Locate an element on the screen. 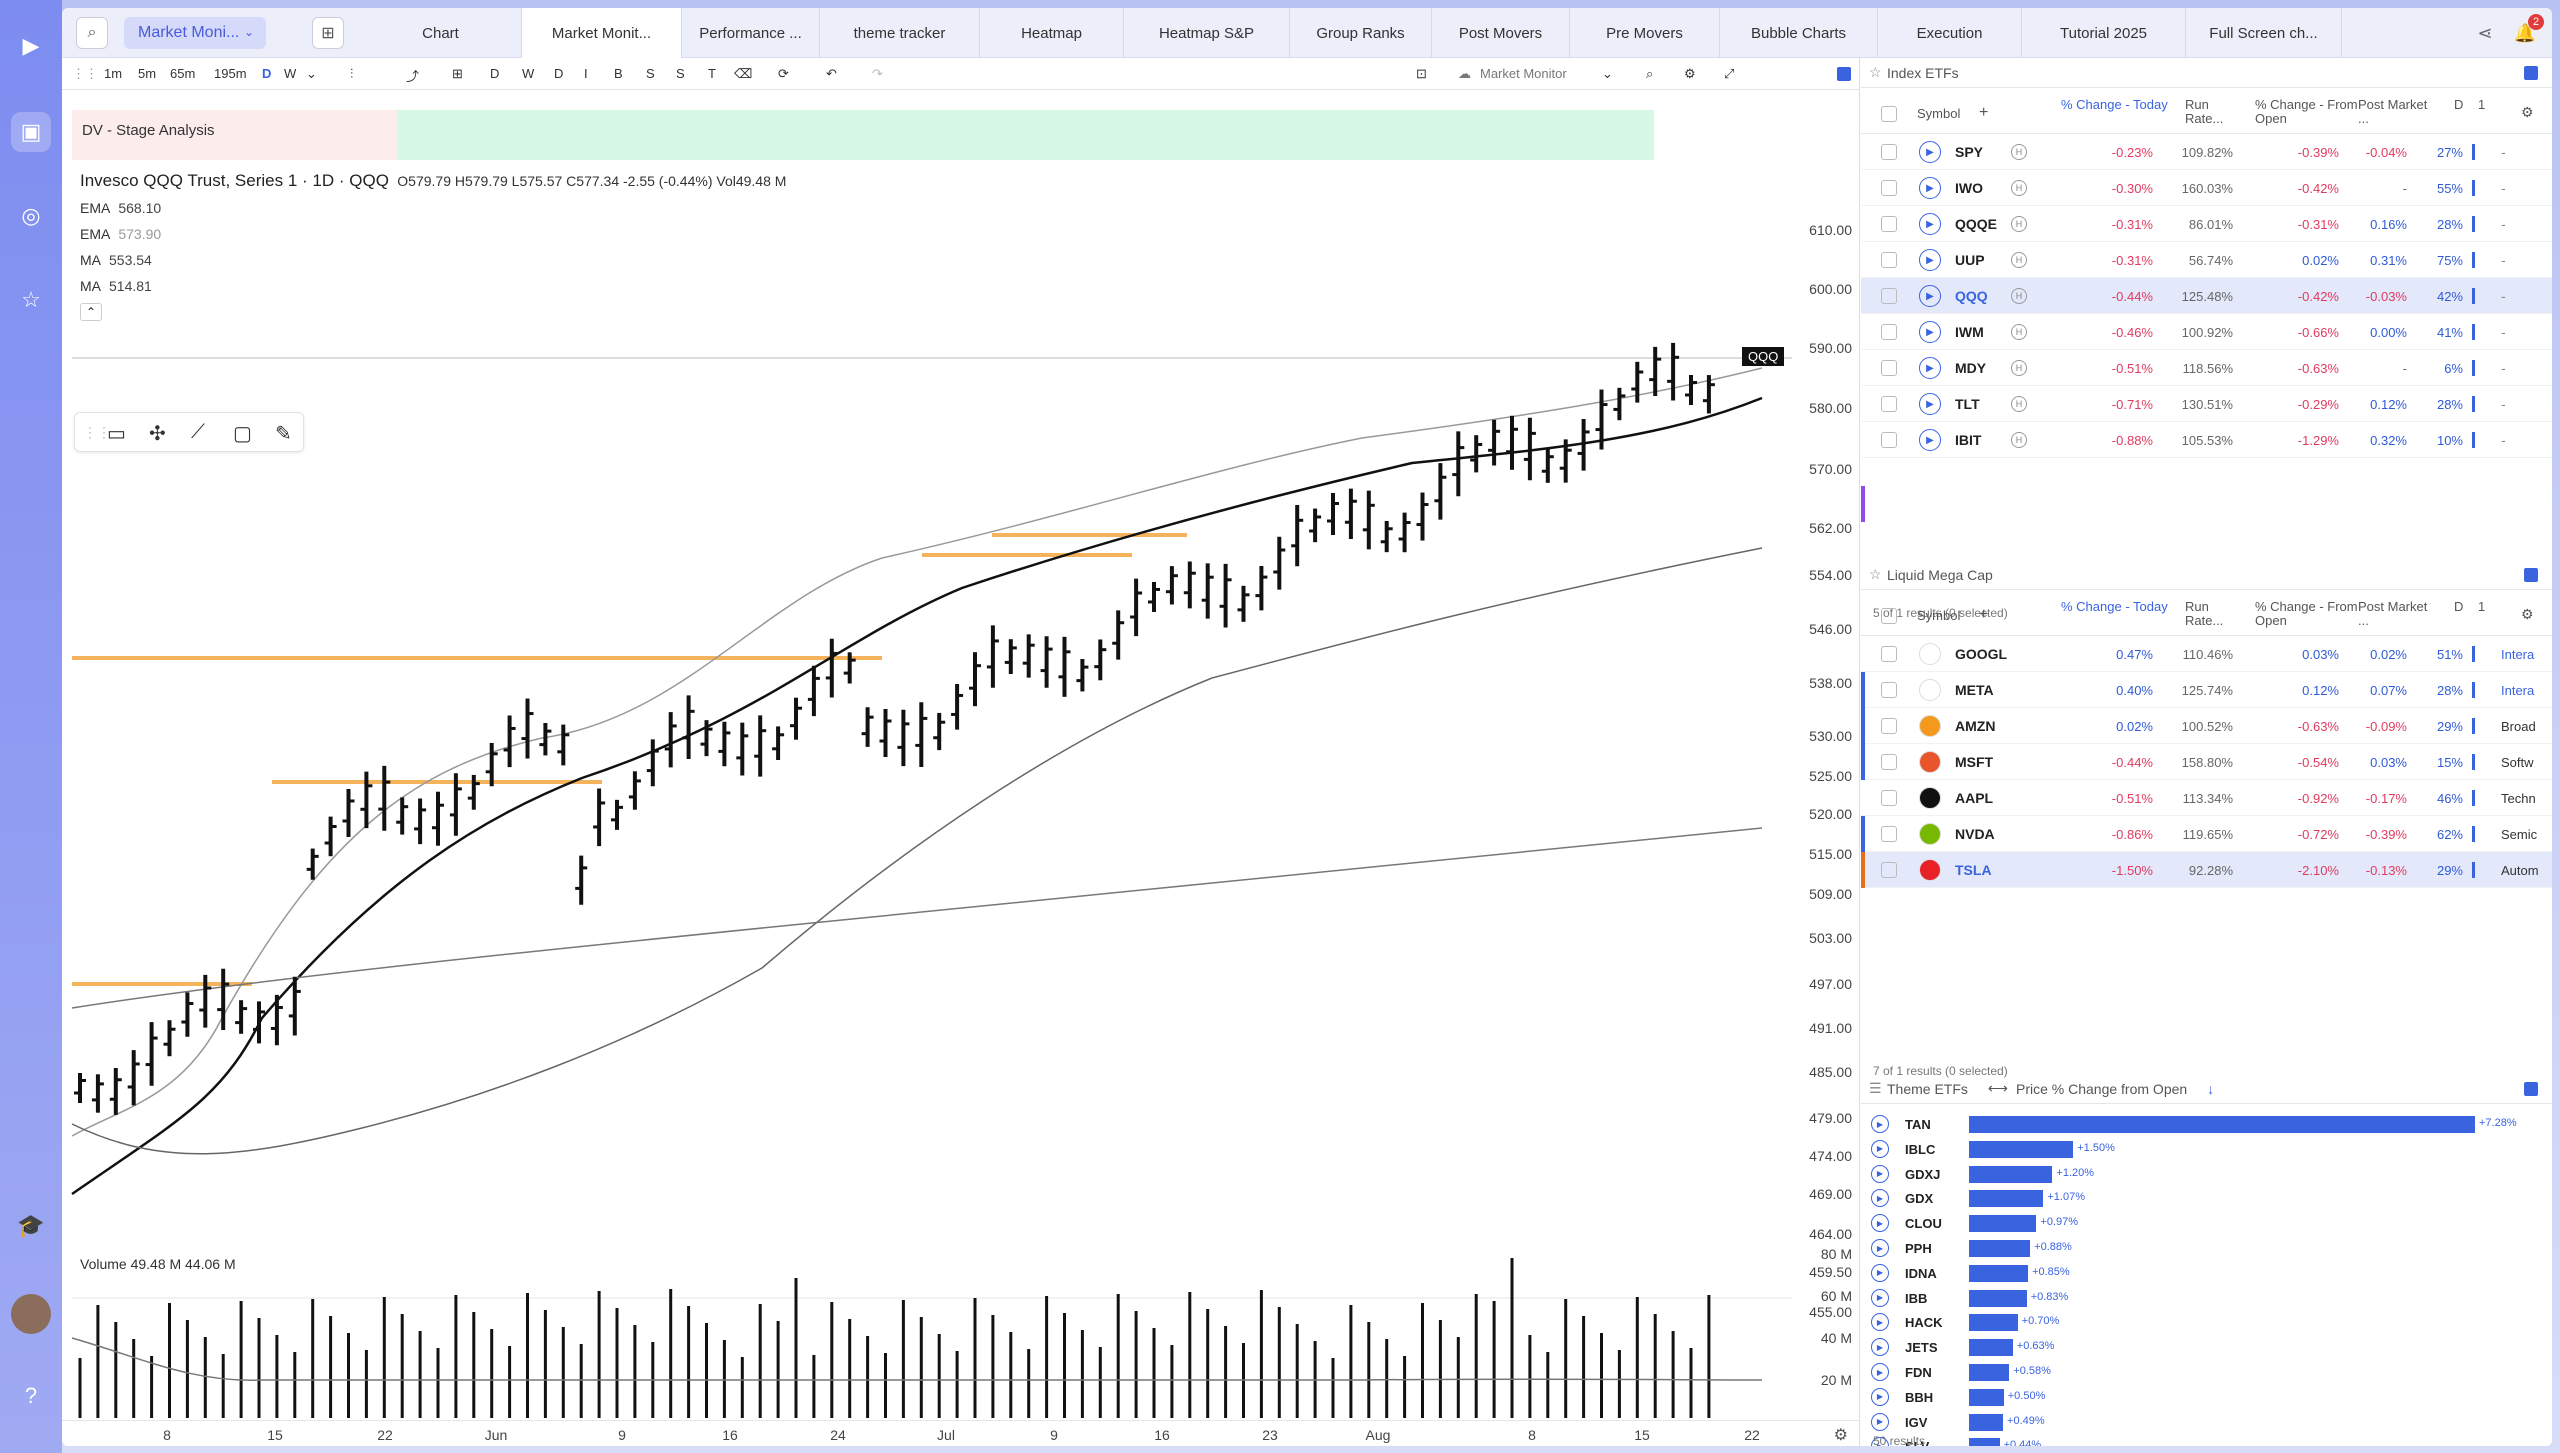  search-icon: ⌕ is located at coordinates (92, 33).